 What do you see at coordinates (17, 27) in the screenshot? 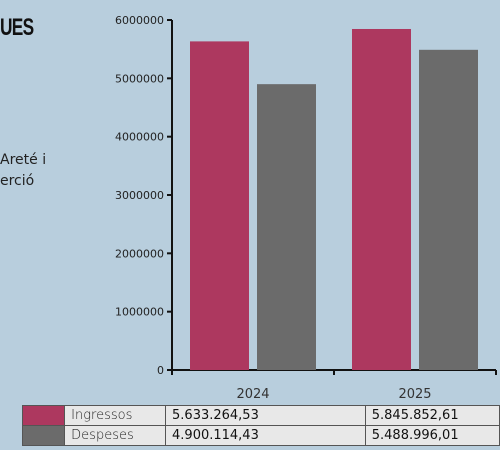
I see `section-title-fragment: UES` at bounding box center [17, 27].